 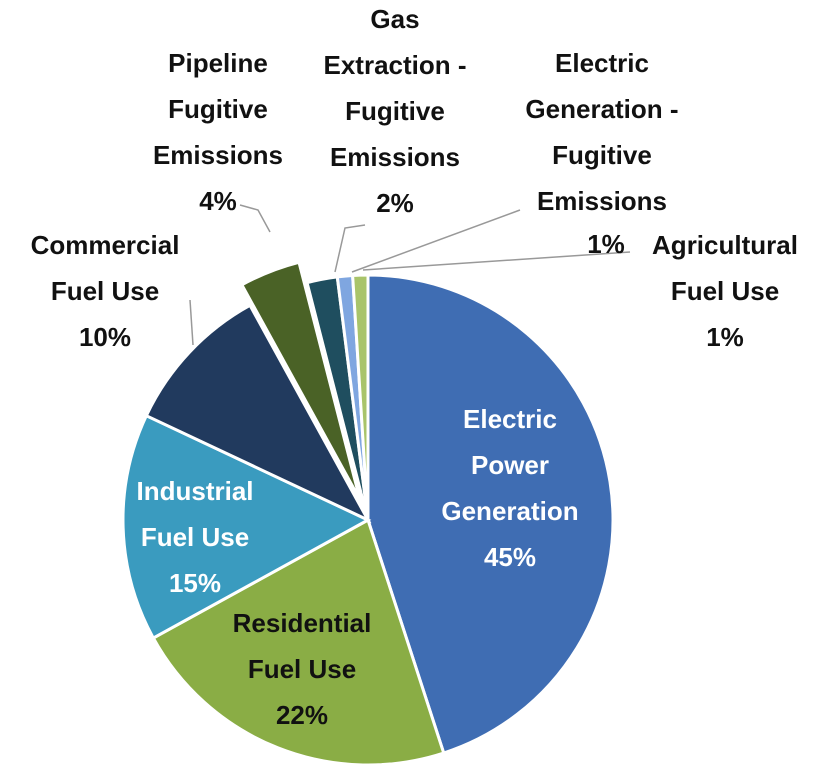 I want to click on leader-lines, so click(x=410, y=275).